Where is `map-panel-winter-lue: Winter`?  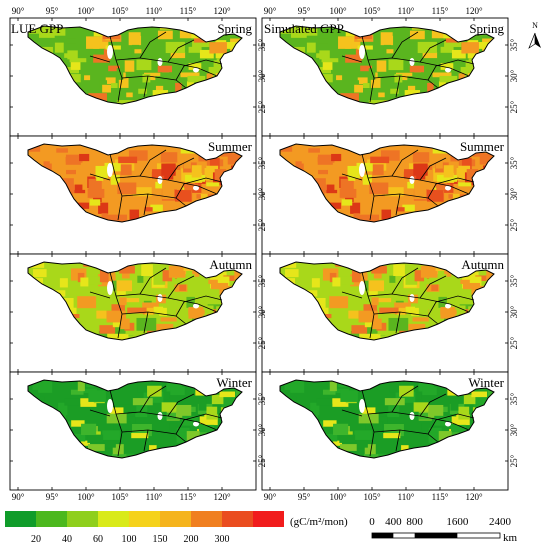 map-panel-winter-lue: Winter is located at coordinates (133, 431).